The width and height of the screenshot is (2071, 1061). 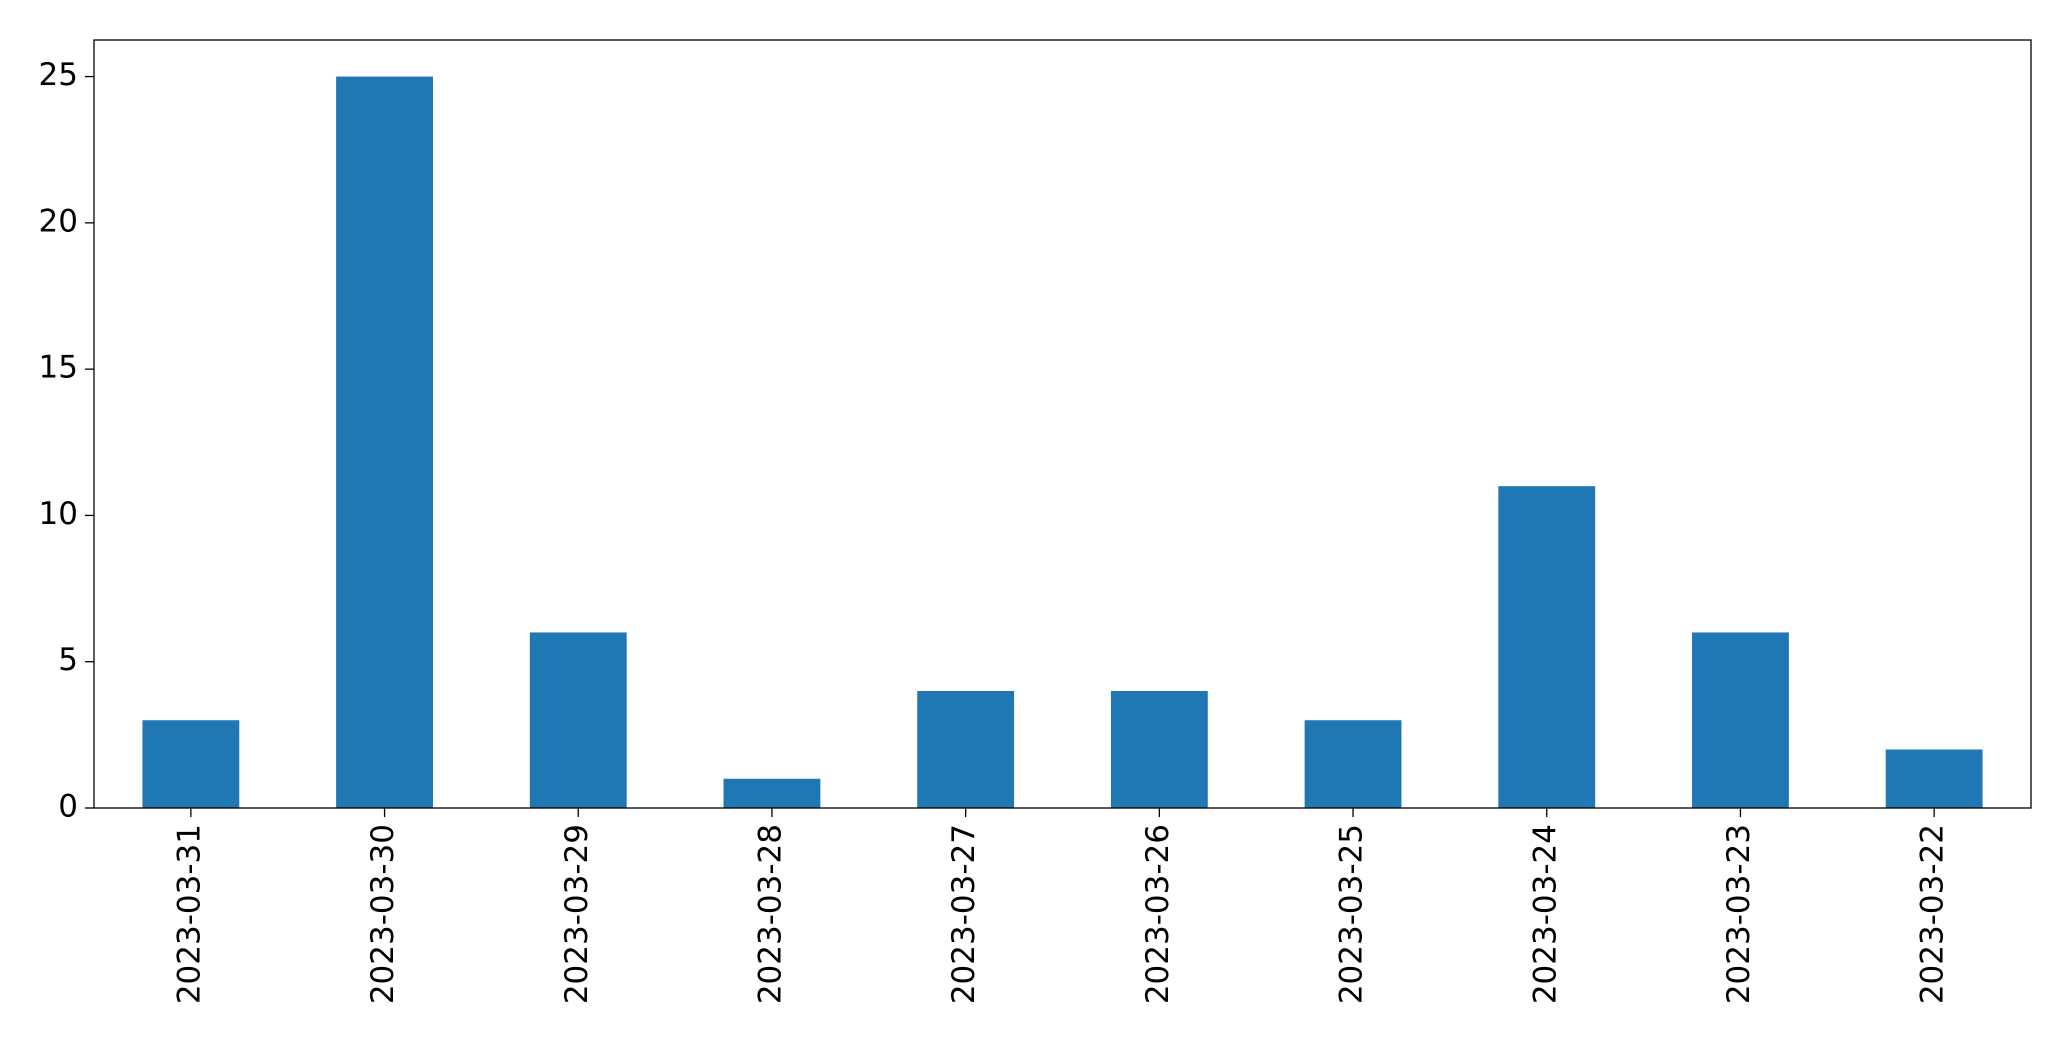 I want to click on y-tick-label: 20, so click(x=58, y=221).